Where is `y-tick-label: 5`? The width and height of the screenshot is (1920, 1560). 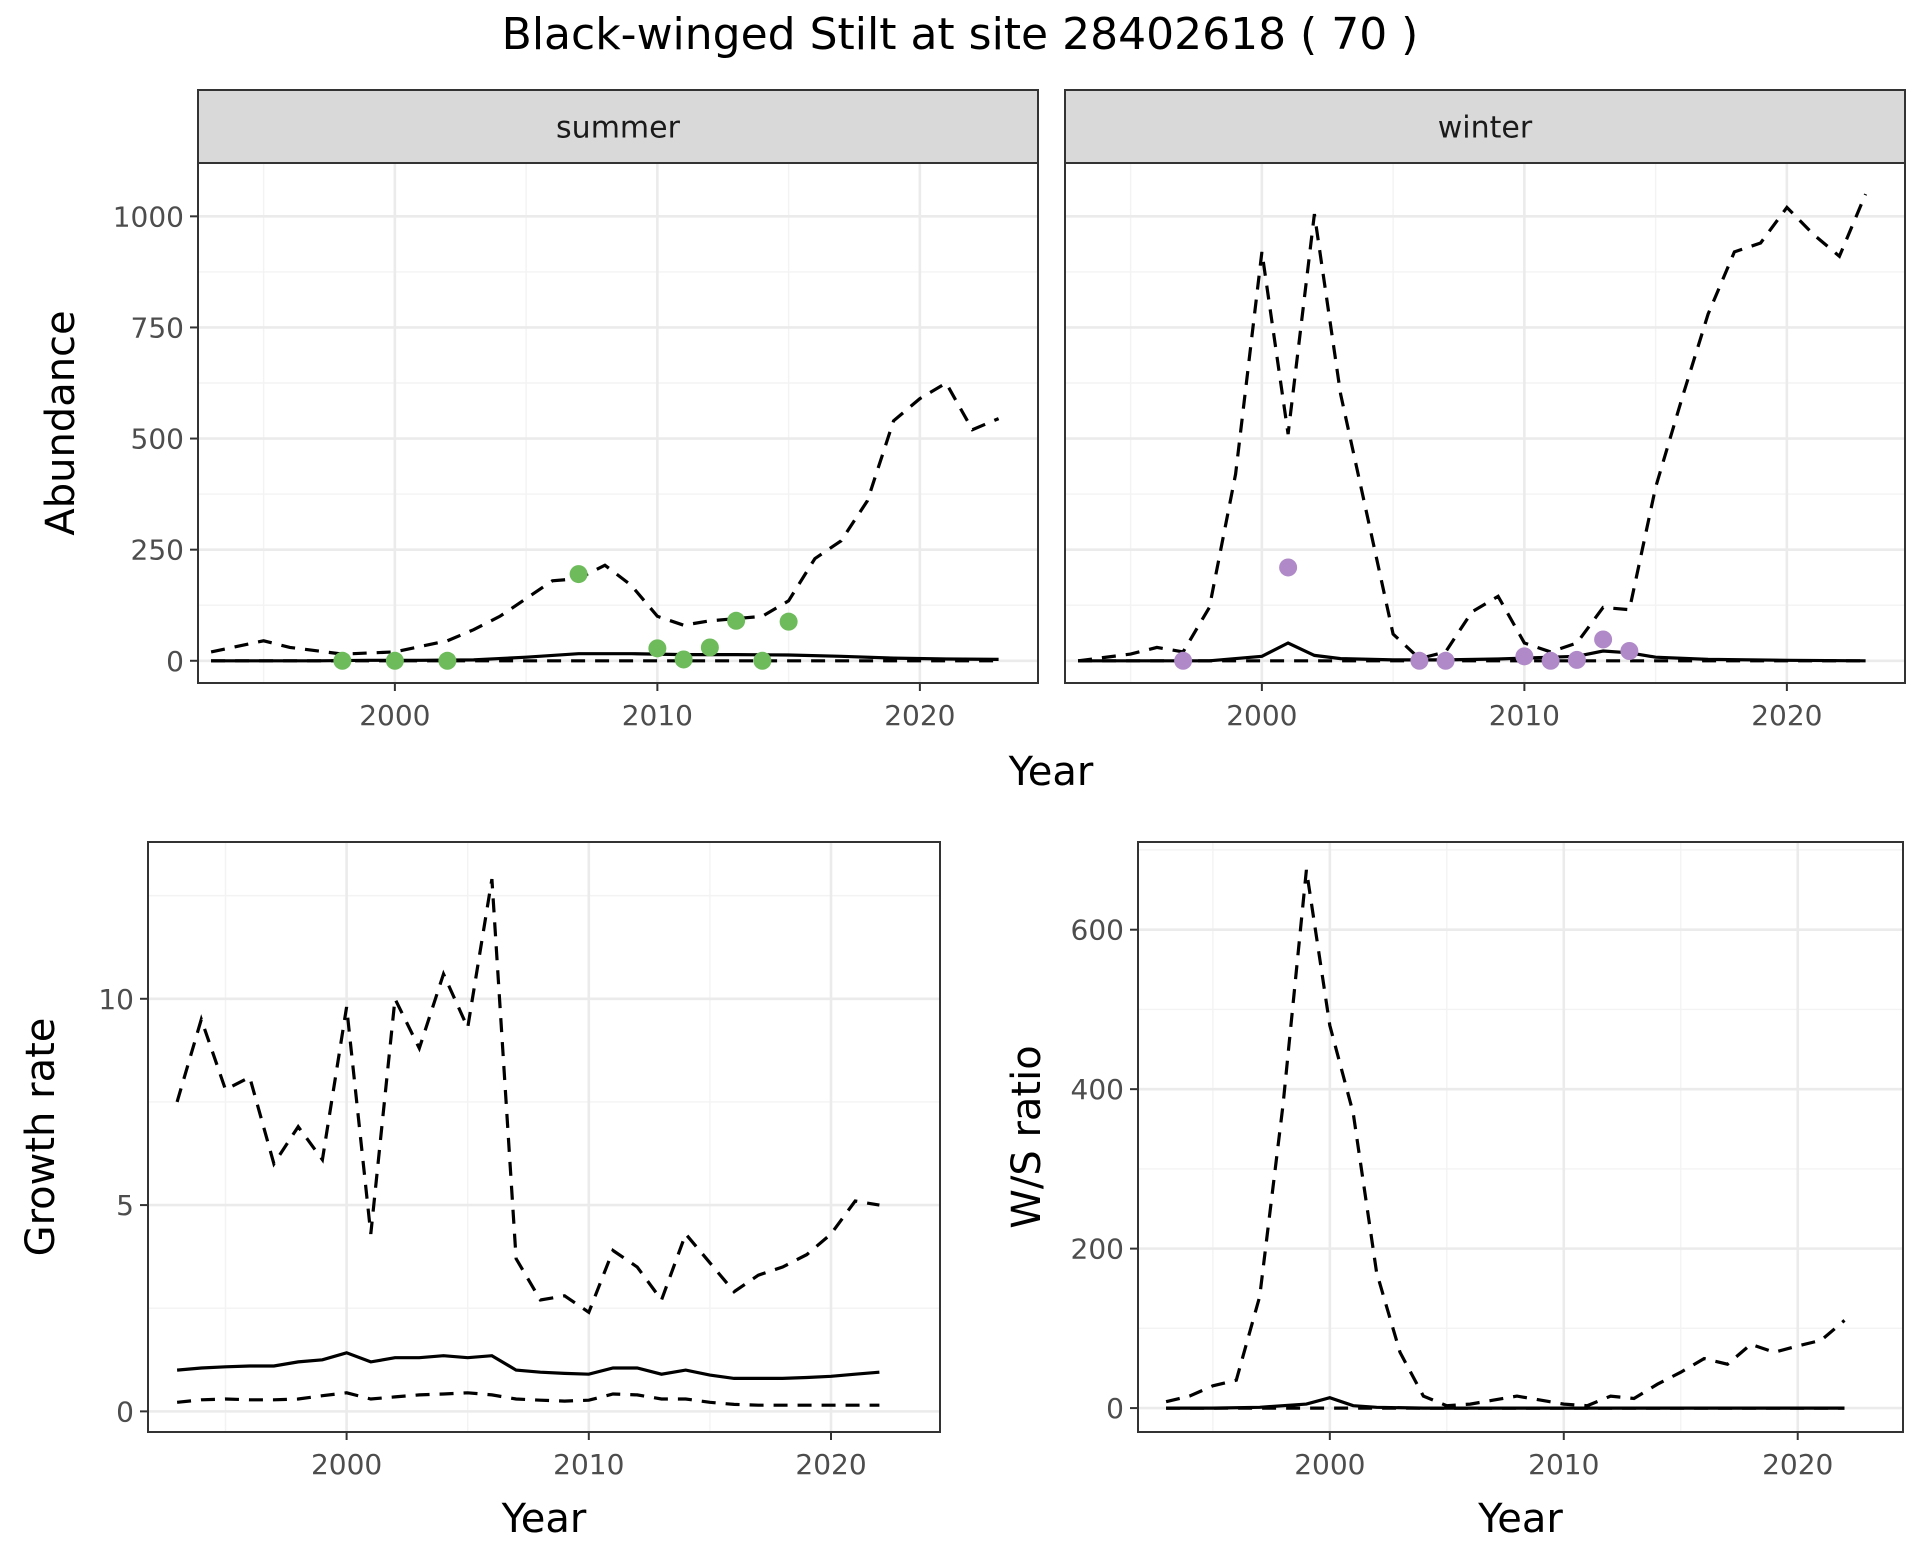 y-tick-label: 5 is located at coordinates (125, 1205).